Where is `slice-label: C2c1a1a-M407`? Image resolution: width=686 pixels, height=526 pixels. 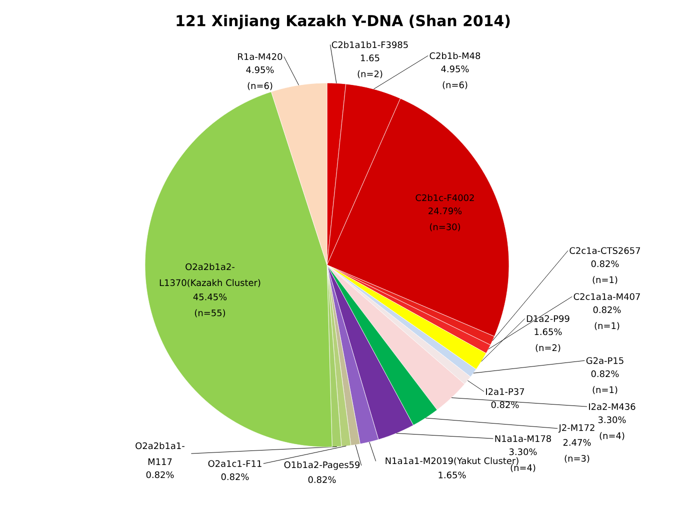
slice-label: C2c1a1a-M407 is located at coordinates (607, 296).